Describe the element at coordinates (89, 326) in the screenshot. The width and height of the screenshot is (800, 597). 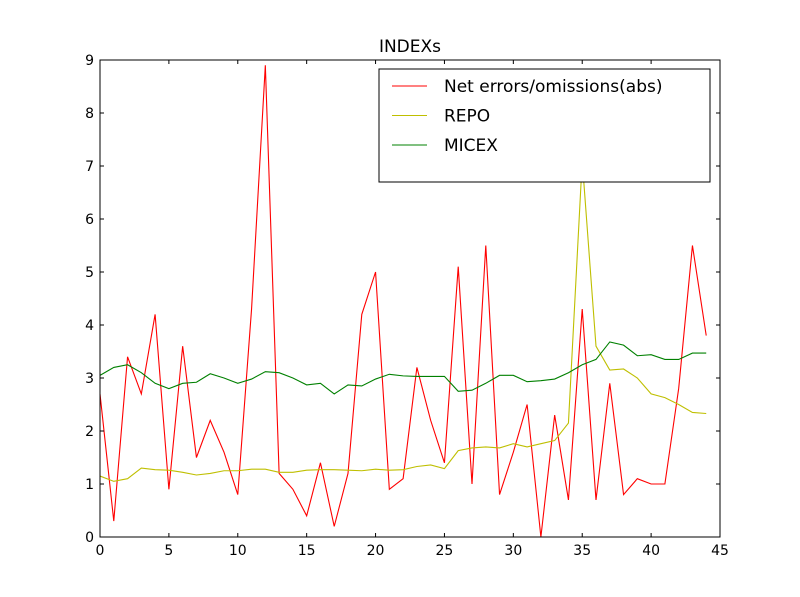
I see `y-tick-label: 4` at that location.